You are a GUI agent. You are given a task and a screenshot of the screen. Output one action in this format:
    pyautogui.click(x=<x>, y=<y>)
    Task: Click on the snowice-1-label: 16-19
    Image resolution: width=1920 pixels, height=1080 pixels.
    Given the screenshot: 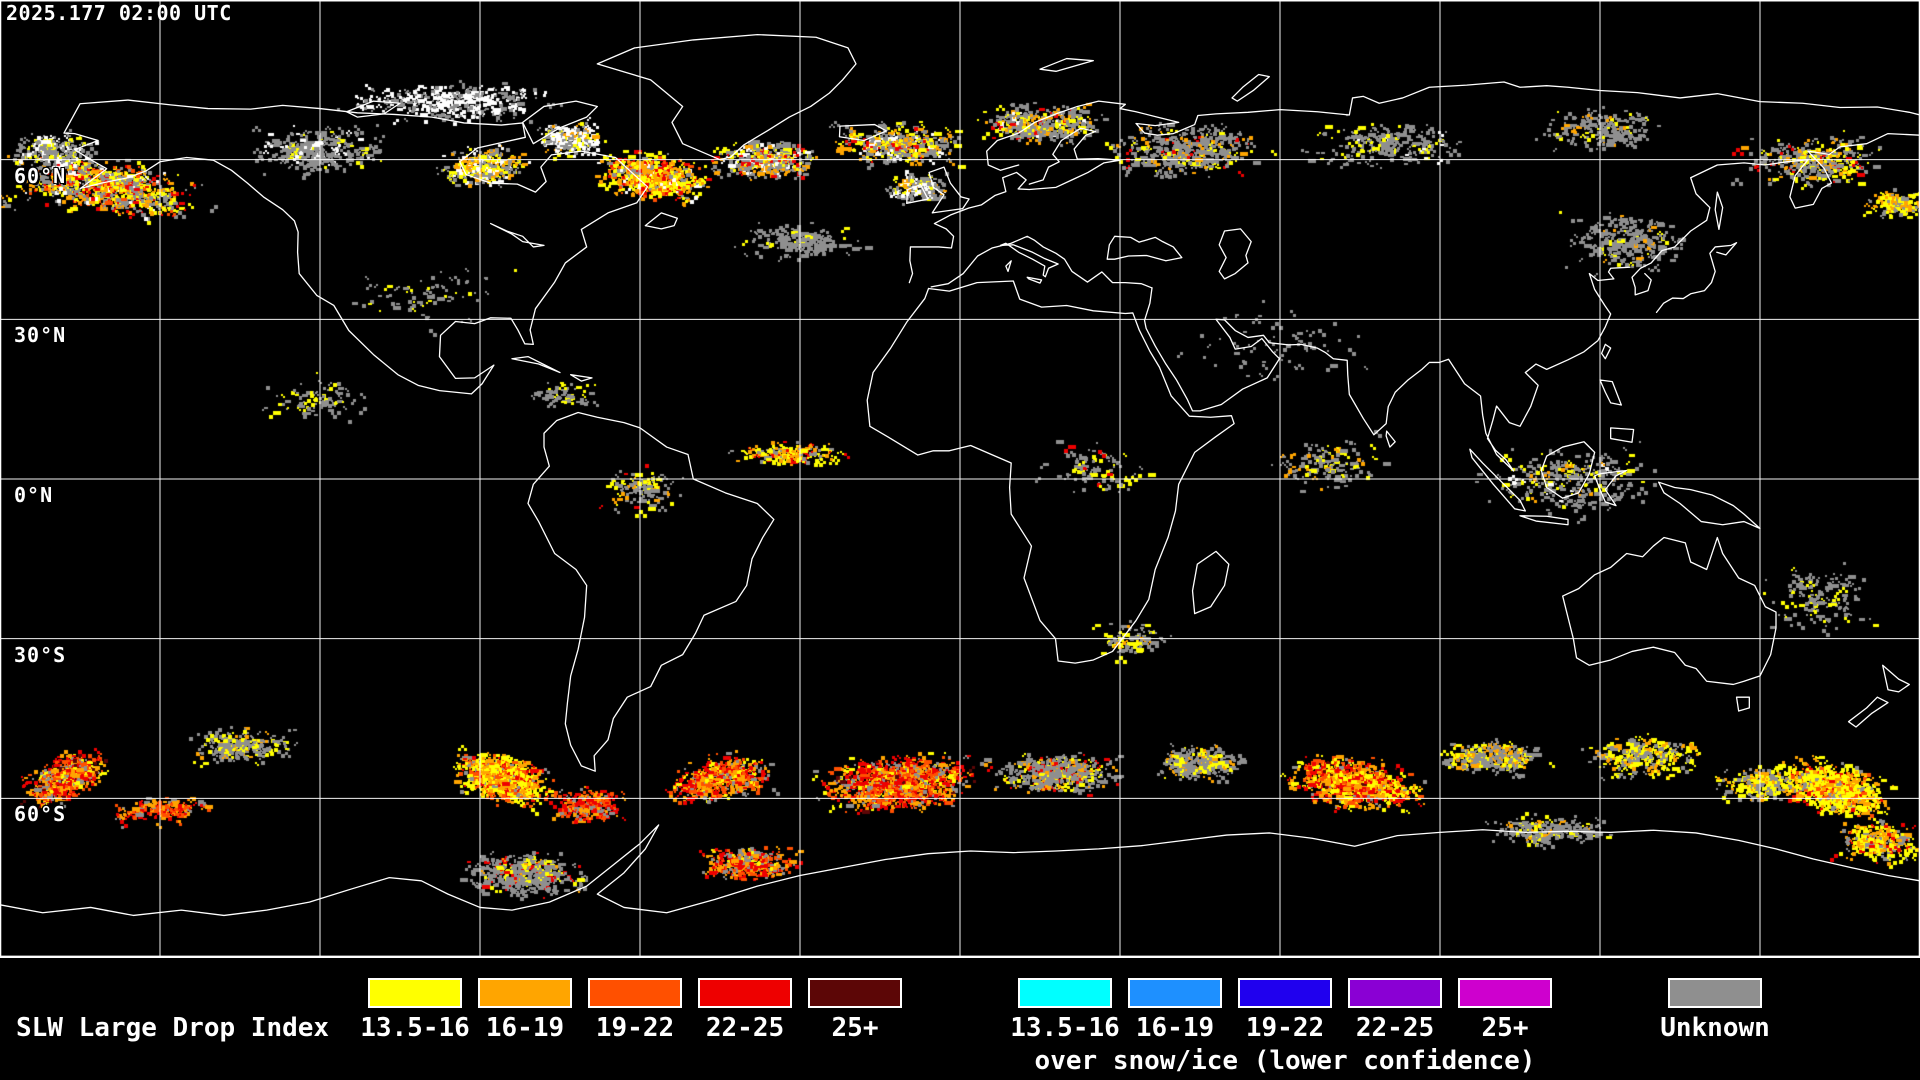 What is the action you would take?
    pyautogui.click(x=1175, y=1028)
    